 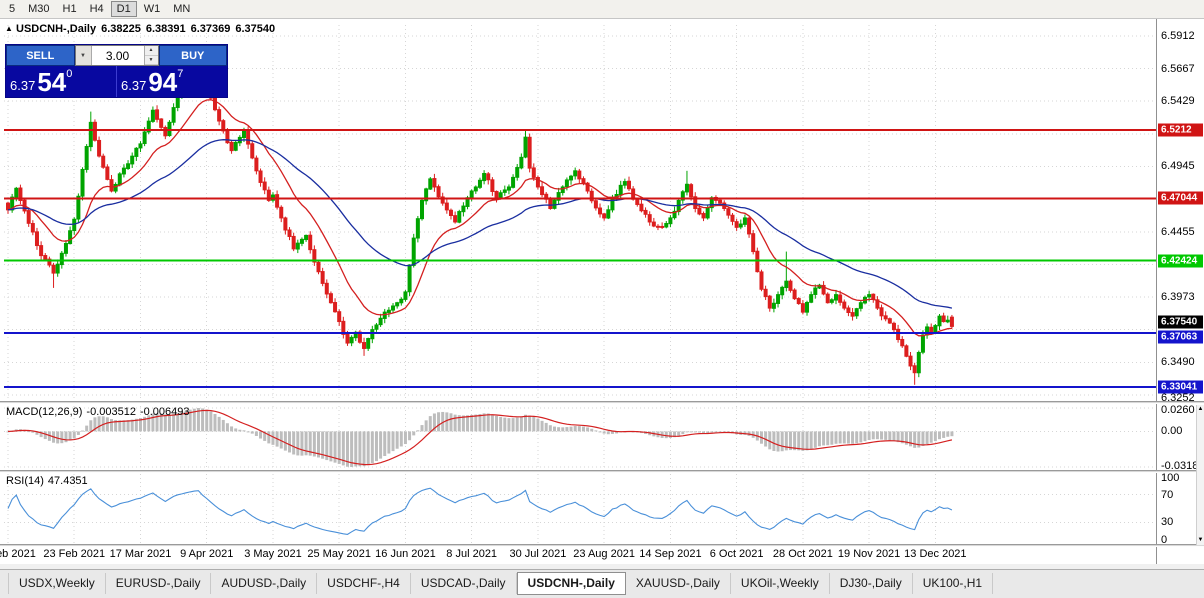 I want to click on macd-value-main: -0.003512, so click(x=111, y=412).